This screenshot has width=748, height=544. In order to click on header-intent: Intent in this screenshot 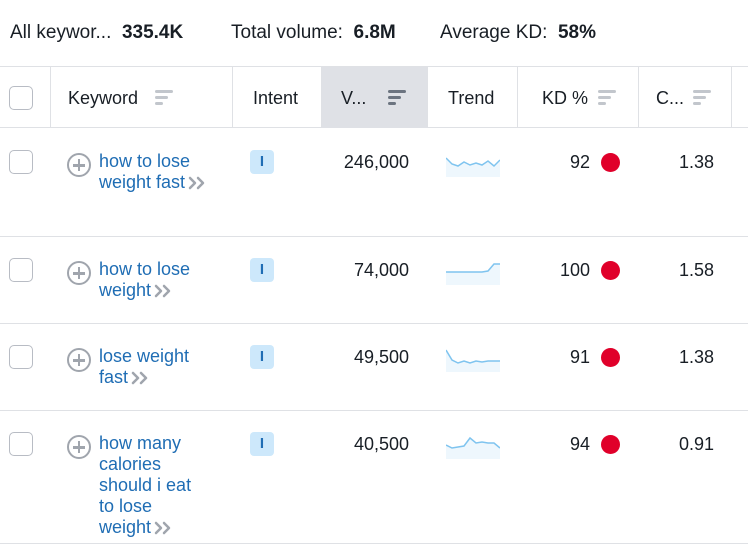, I will do `click(277, 97)`.